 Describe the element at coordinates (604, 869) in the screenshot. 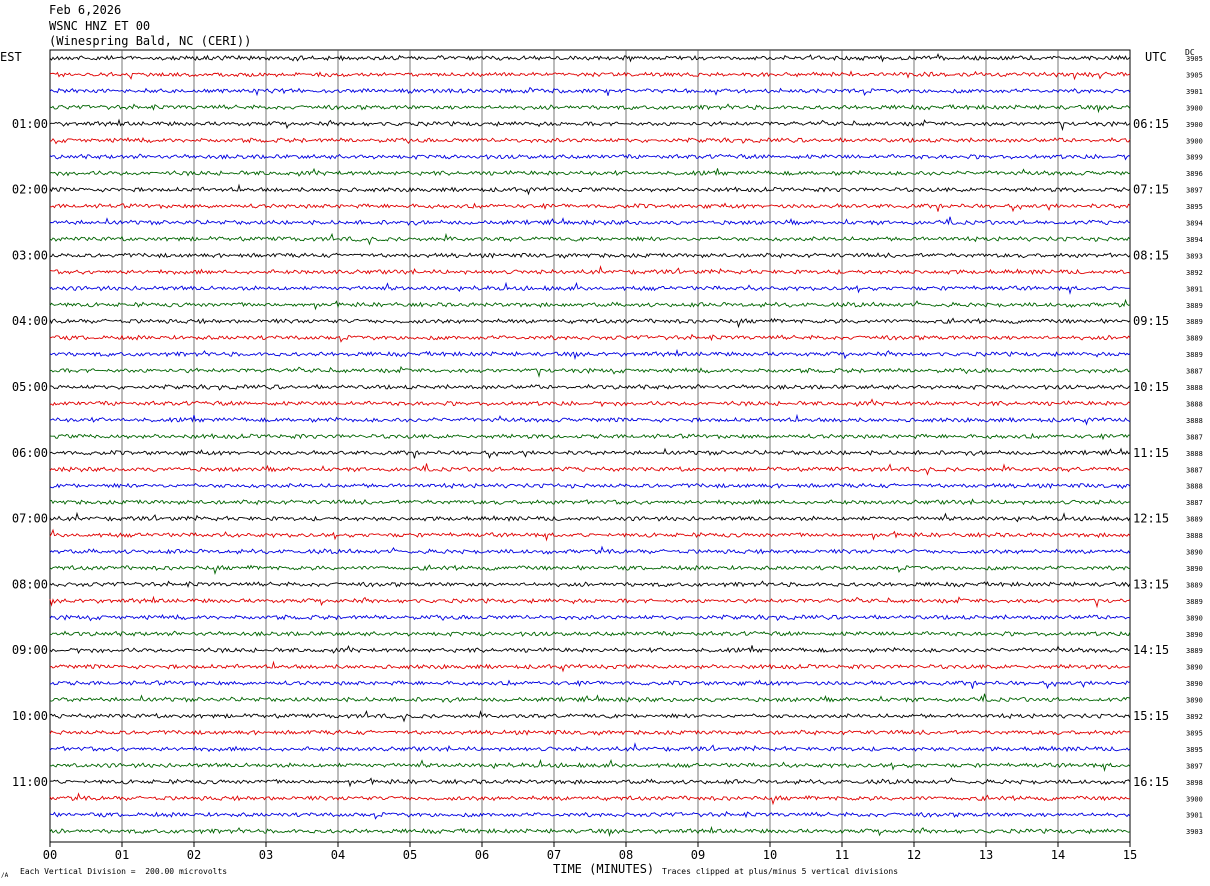

I see `x-axis-title: TIME (MINUTES)` at that location.